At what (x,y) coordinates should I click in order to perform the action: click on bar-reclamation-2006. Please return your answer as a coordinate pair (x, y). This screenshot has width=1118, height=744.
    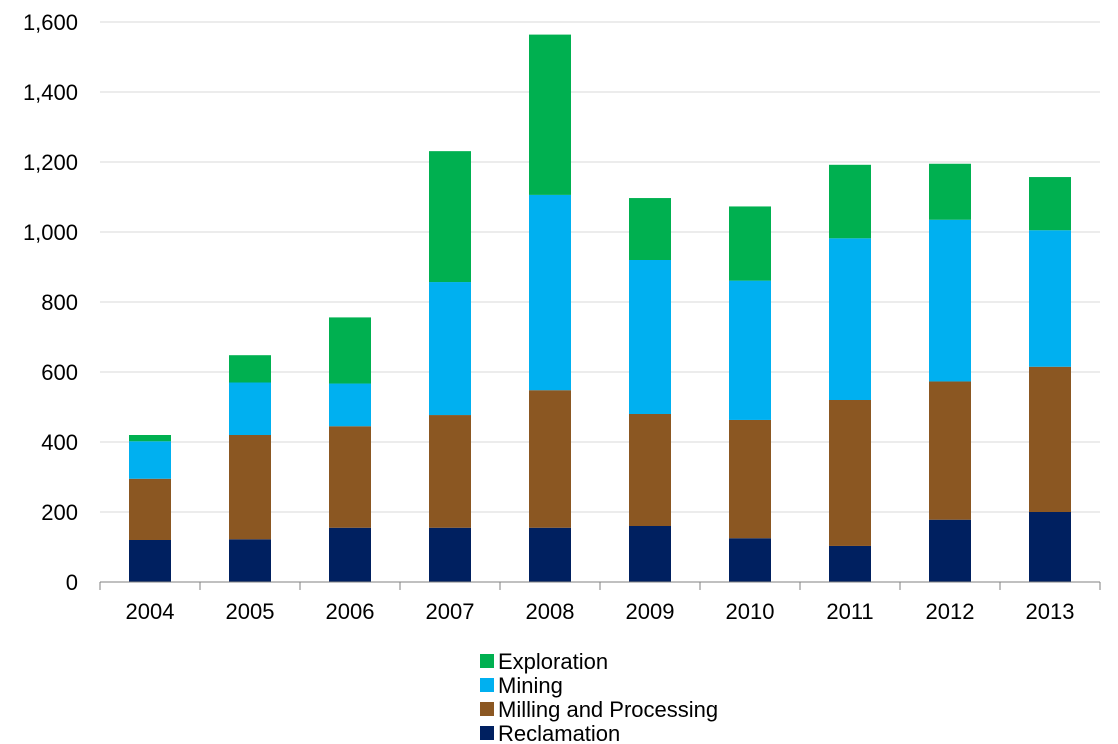
    Looking at the image, I should click on (350, 554).